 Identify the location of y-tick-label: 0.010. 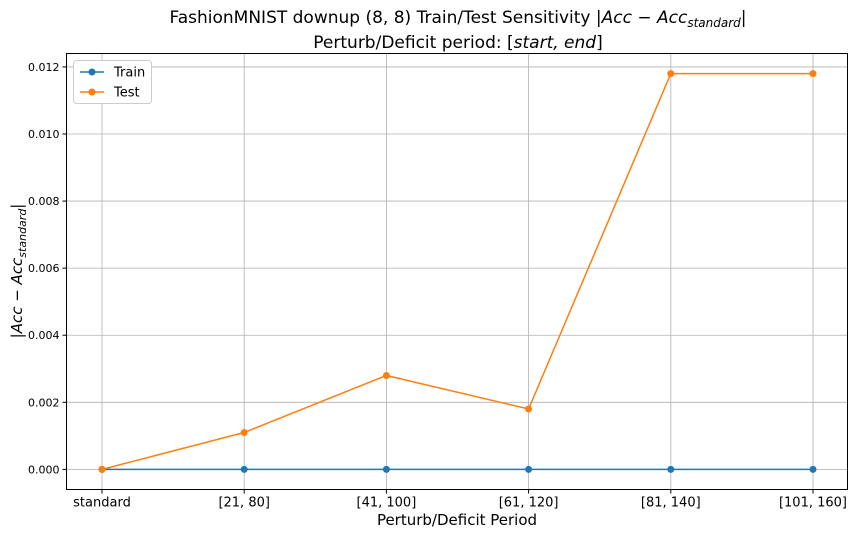
(44, 134).